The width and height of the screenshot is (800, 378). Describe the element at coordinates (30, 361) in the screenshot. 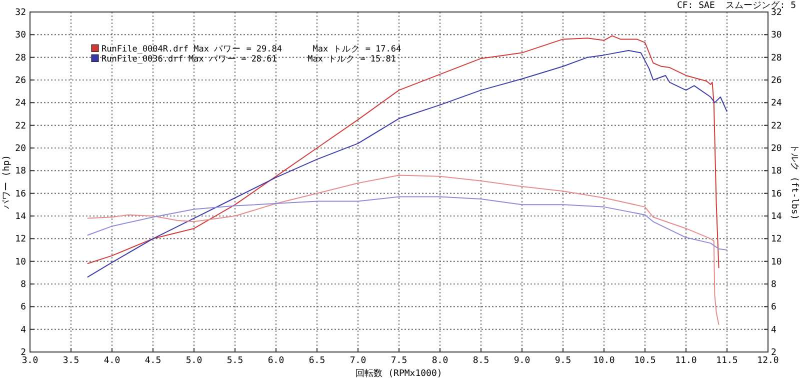

I see `x-tick-label: 3.0` at that location.